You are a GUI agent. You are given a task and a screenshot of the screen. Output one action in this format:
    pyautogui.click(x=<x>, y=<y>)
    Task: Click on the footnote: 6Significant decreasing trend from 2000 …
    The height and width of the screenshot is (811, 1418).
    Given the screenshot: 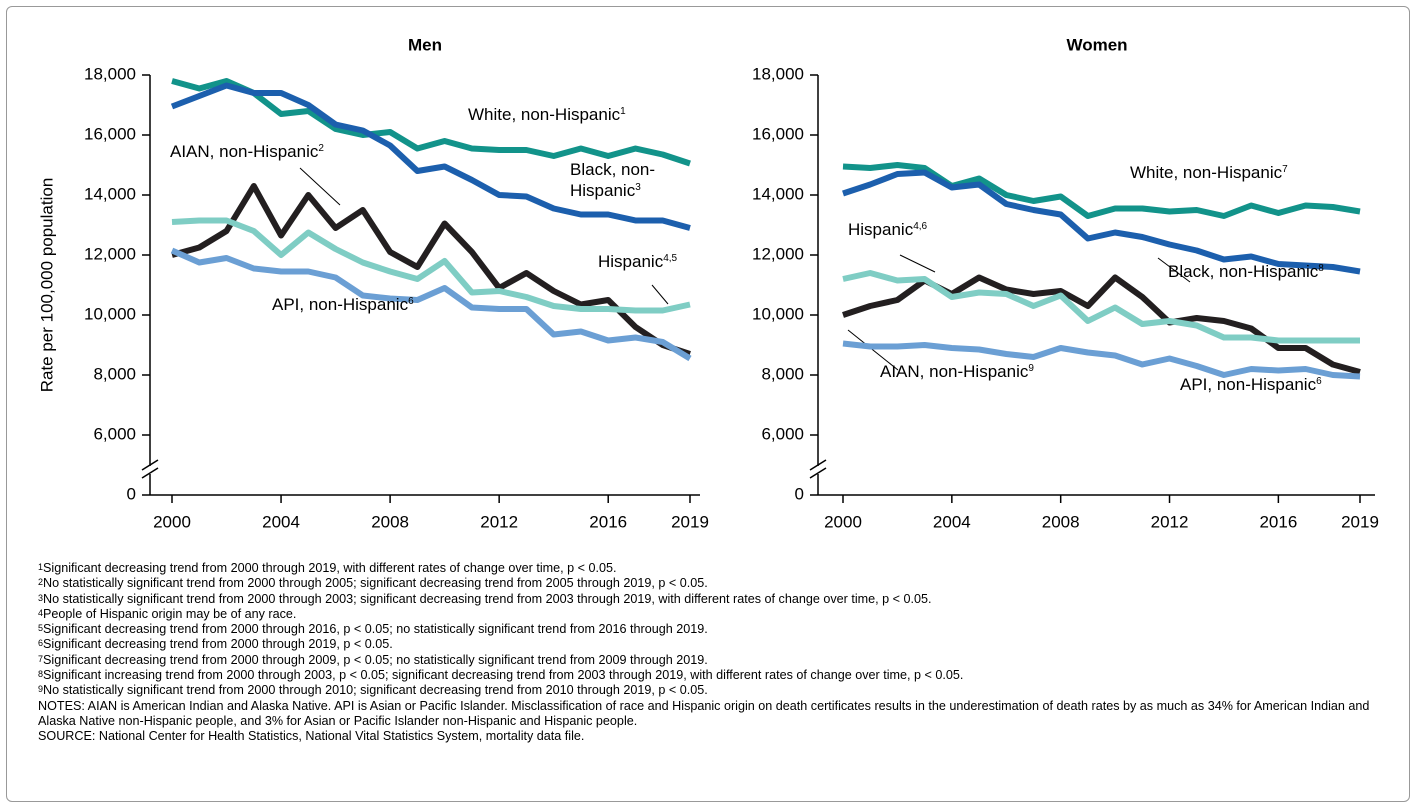 What is the action you would take?
    pyautogui.click(x=713, y=644)
    